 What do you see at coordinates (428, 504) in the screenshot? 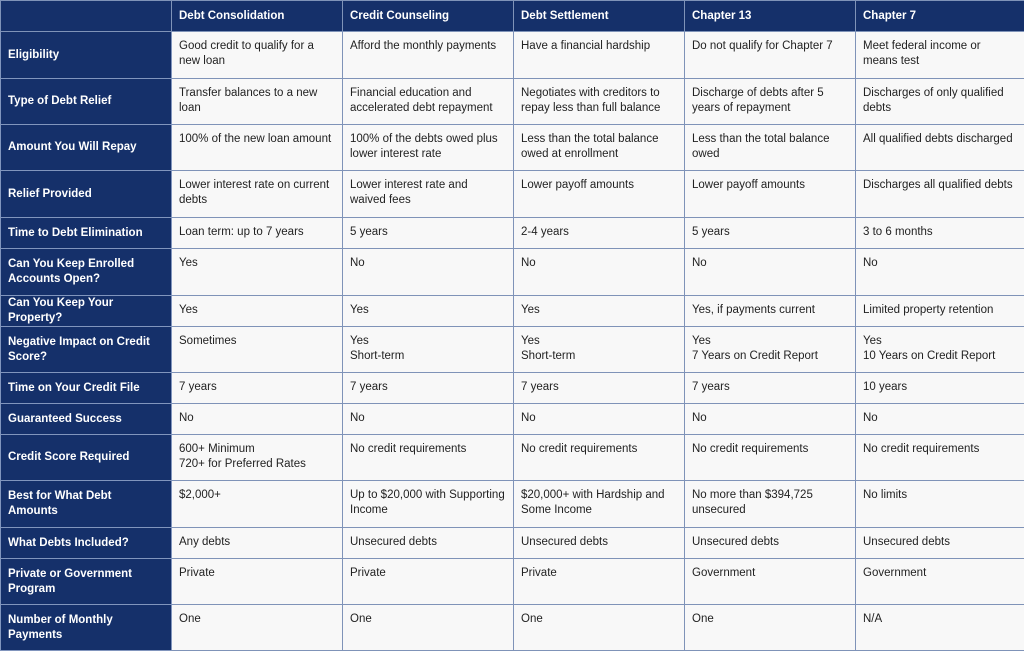
I see `table-cell: Up to $20,000 with Supporting Income` at bounding box center [428, 504].